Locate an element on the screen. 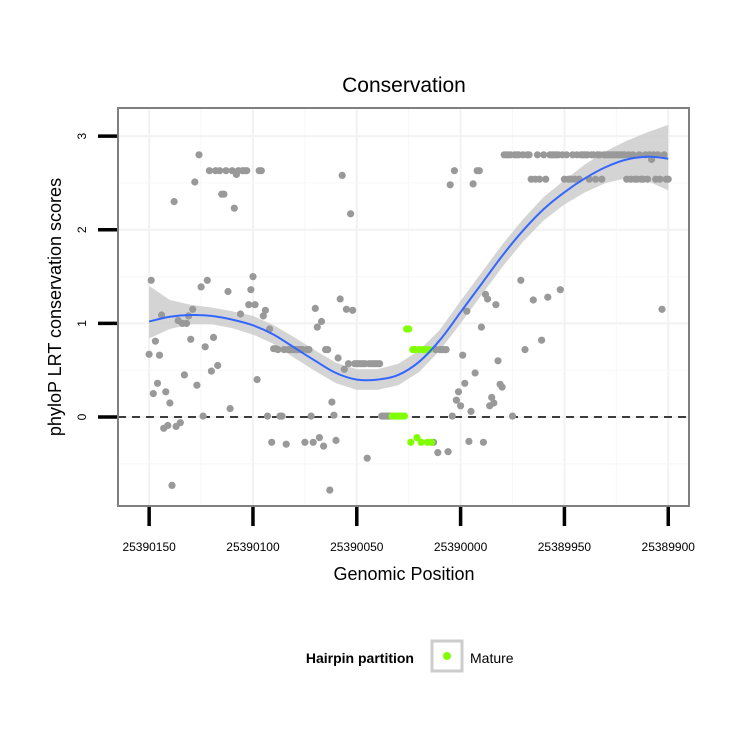 The height and width of the screenshot is (750, 750). legend-key-mature is located at coordinates (447, 656).